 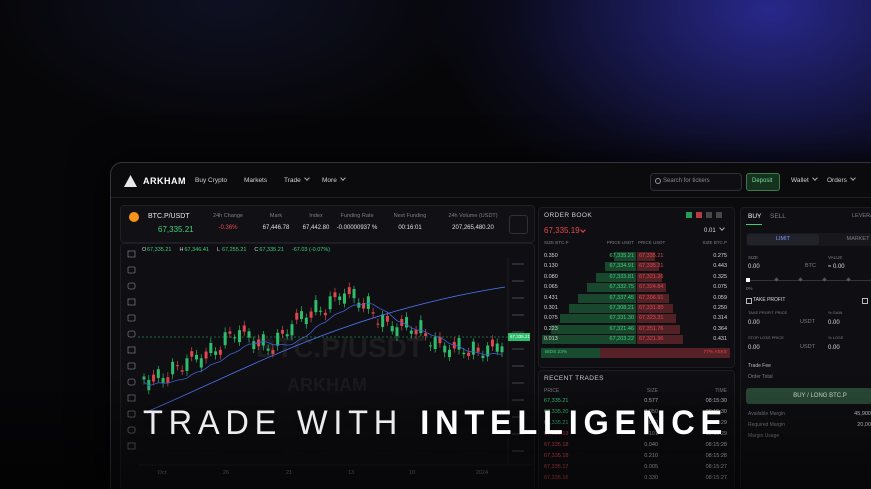 What do you see at coordinates (357, 216) in the screenshot?
I see `stat-label: Funding Rate` at bounding box center [357, 216].